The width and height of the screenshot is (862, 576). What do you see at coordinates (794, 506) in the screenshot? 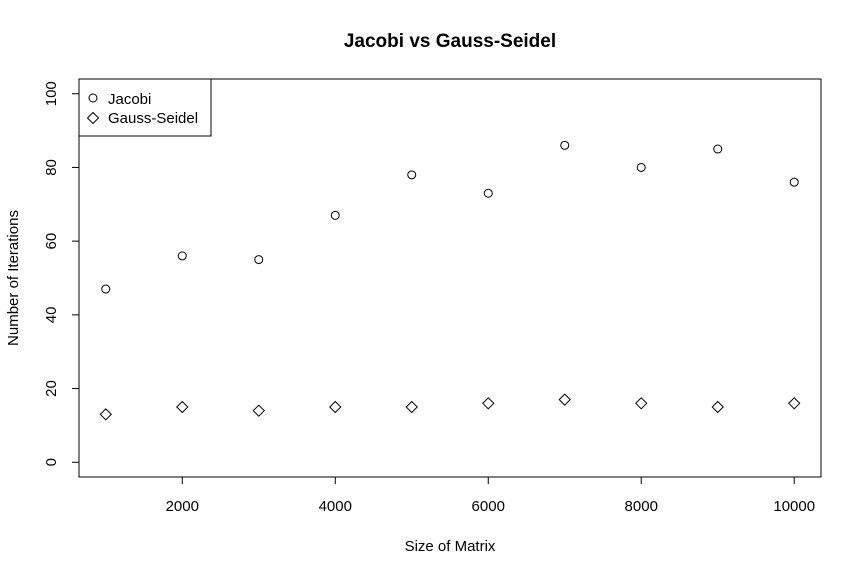
I see `x-tick-label: 10000` at bounding box center [794, 506].